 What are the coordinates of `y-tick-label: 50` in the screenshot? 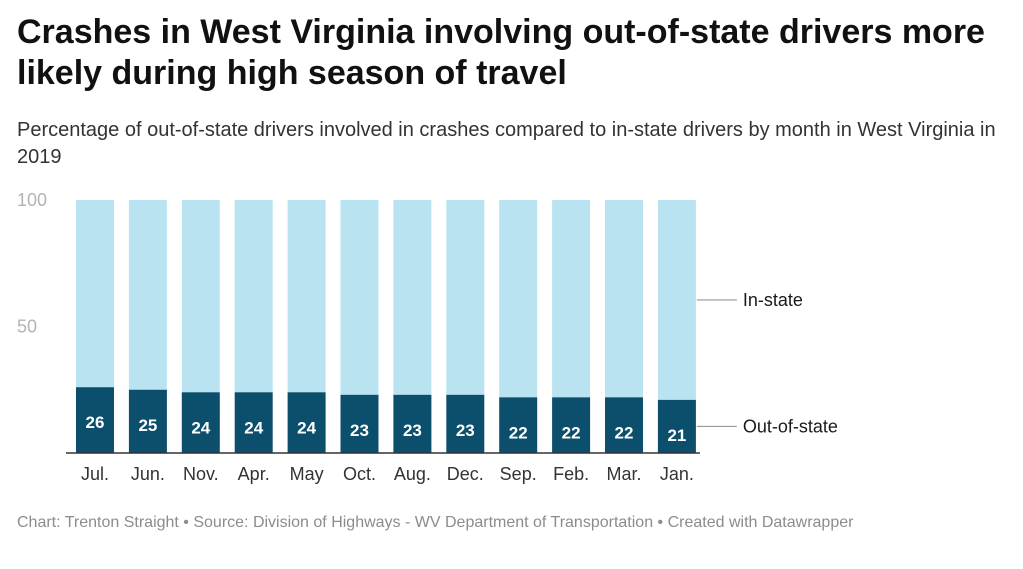 It's located at (27, 327).